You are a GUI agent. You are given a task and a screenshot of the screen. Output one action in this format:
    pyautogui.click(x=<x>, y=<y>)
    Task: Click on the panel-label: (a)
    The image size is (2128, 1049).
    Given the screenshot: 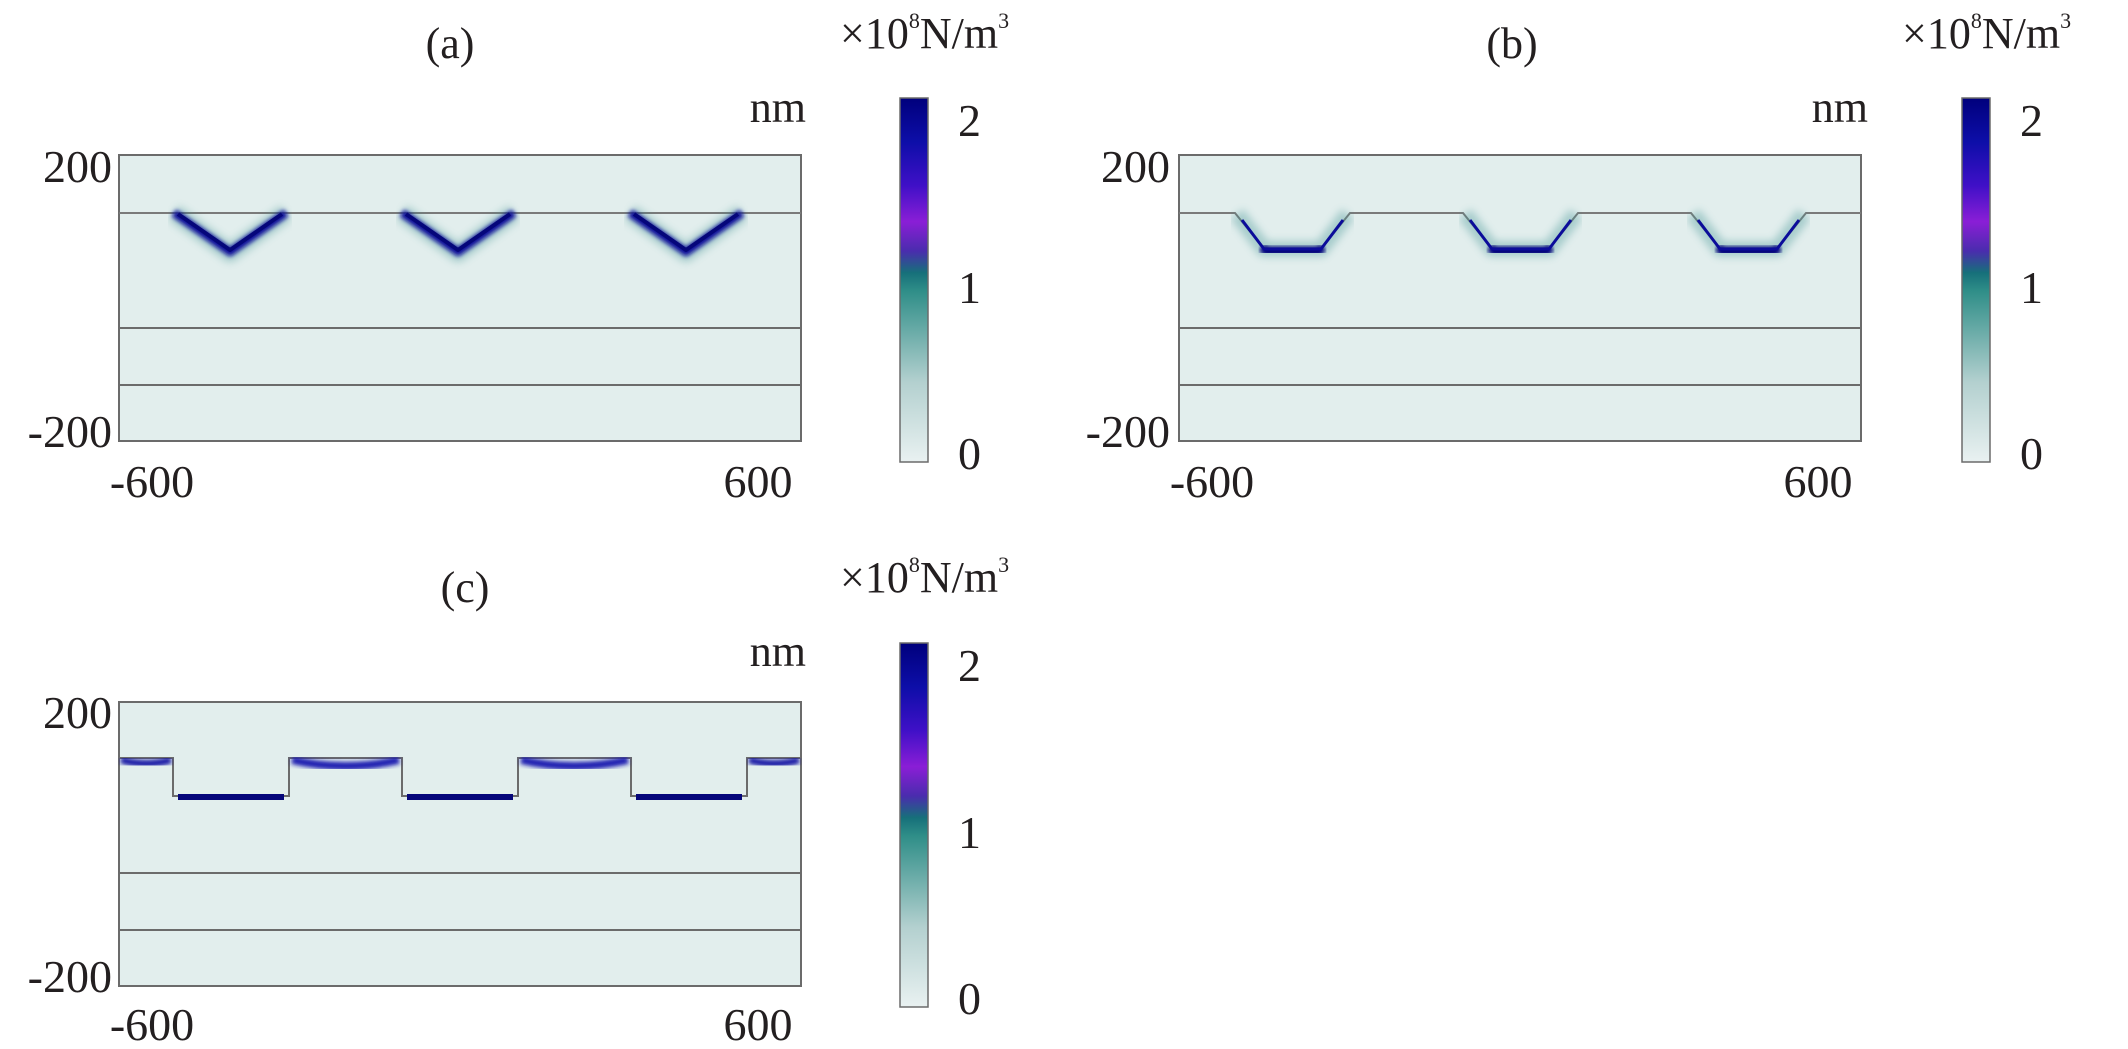 What is the action you would take?
    pyautogui.click(x=450, y=43)
    